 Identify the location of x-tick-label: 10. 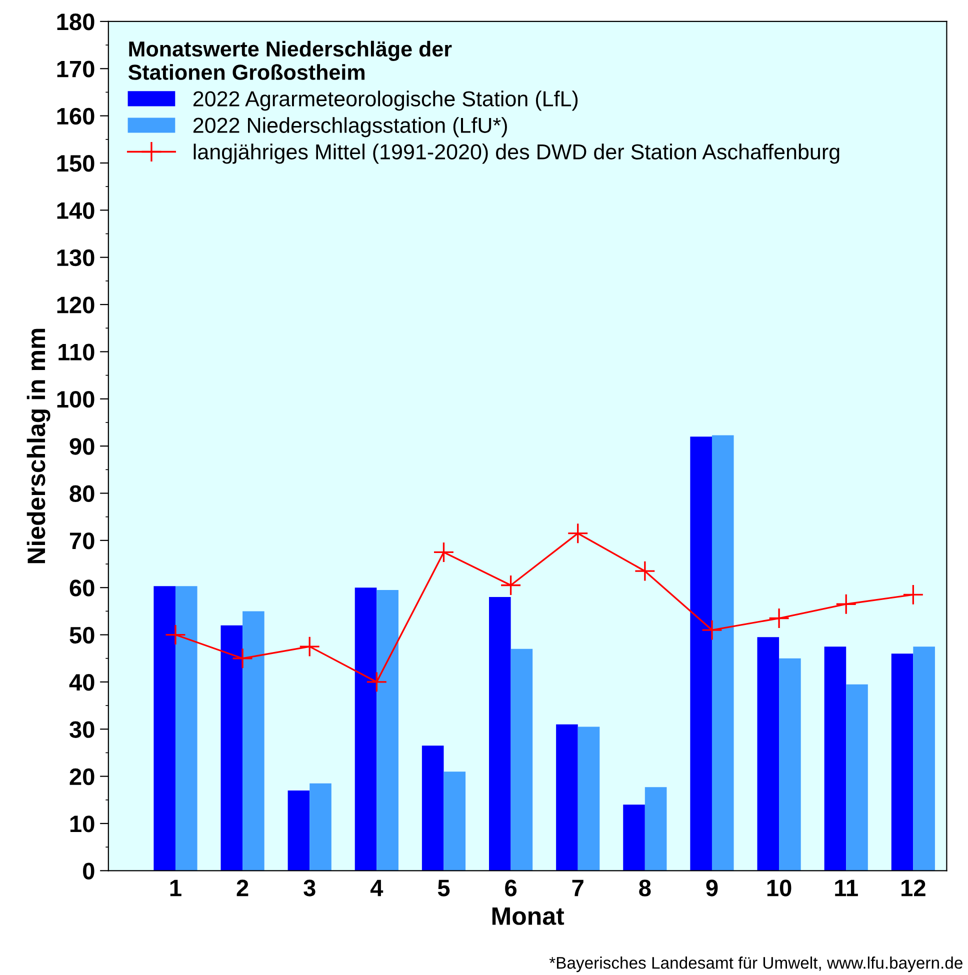
(779, 888).